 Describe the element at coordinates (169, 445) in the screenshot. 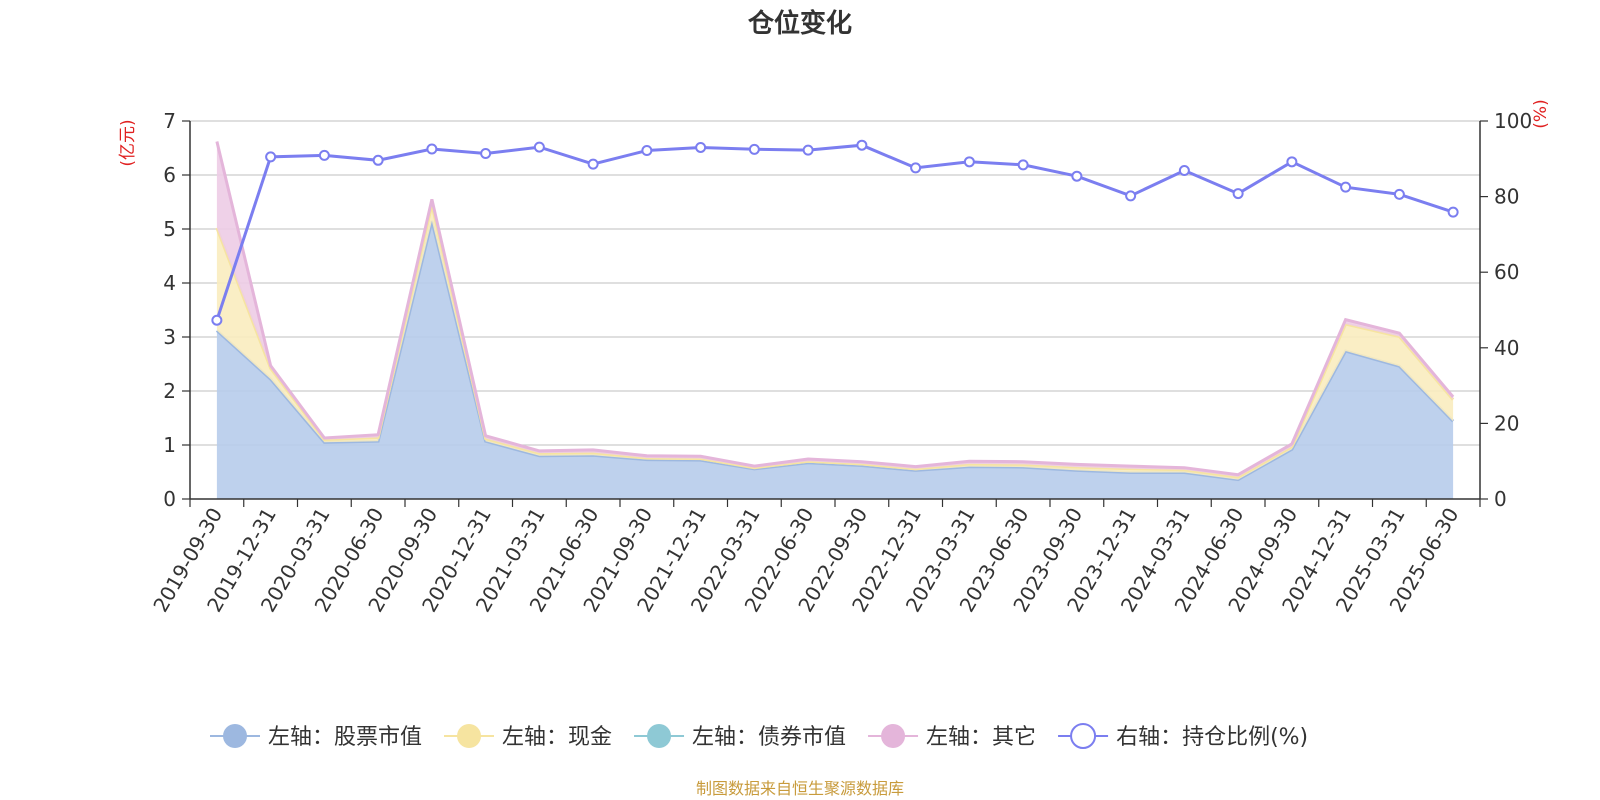

I see `left-axis-tick-label: 1` at that location.